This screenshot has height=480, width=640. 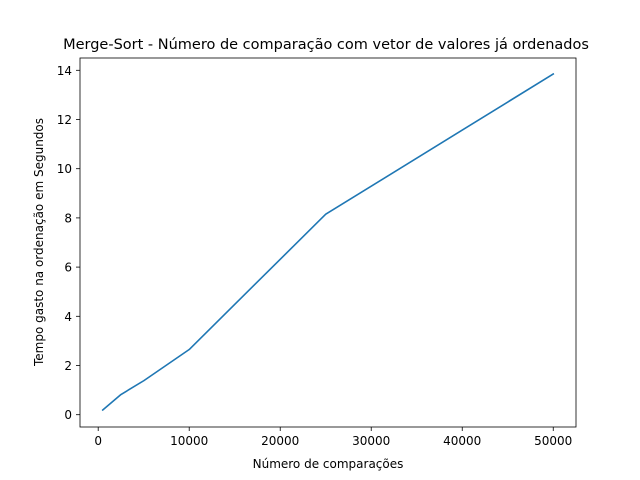 What do you see at coordinates (68, 243) in the screenshot?
I see `y-axis: 0 2 4 6 8 10 12 14` at bounding box center [68, 243].